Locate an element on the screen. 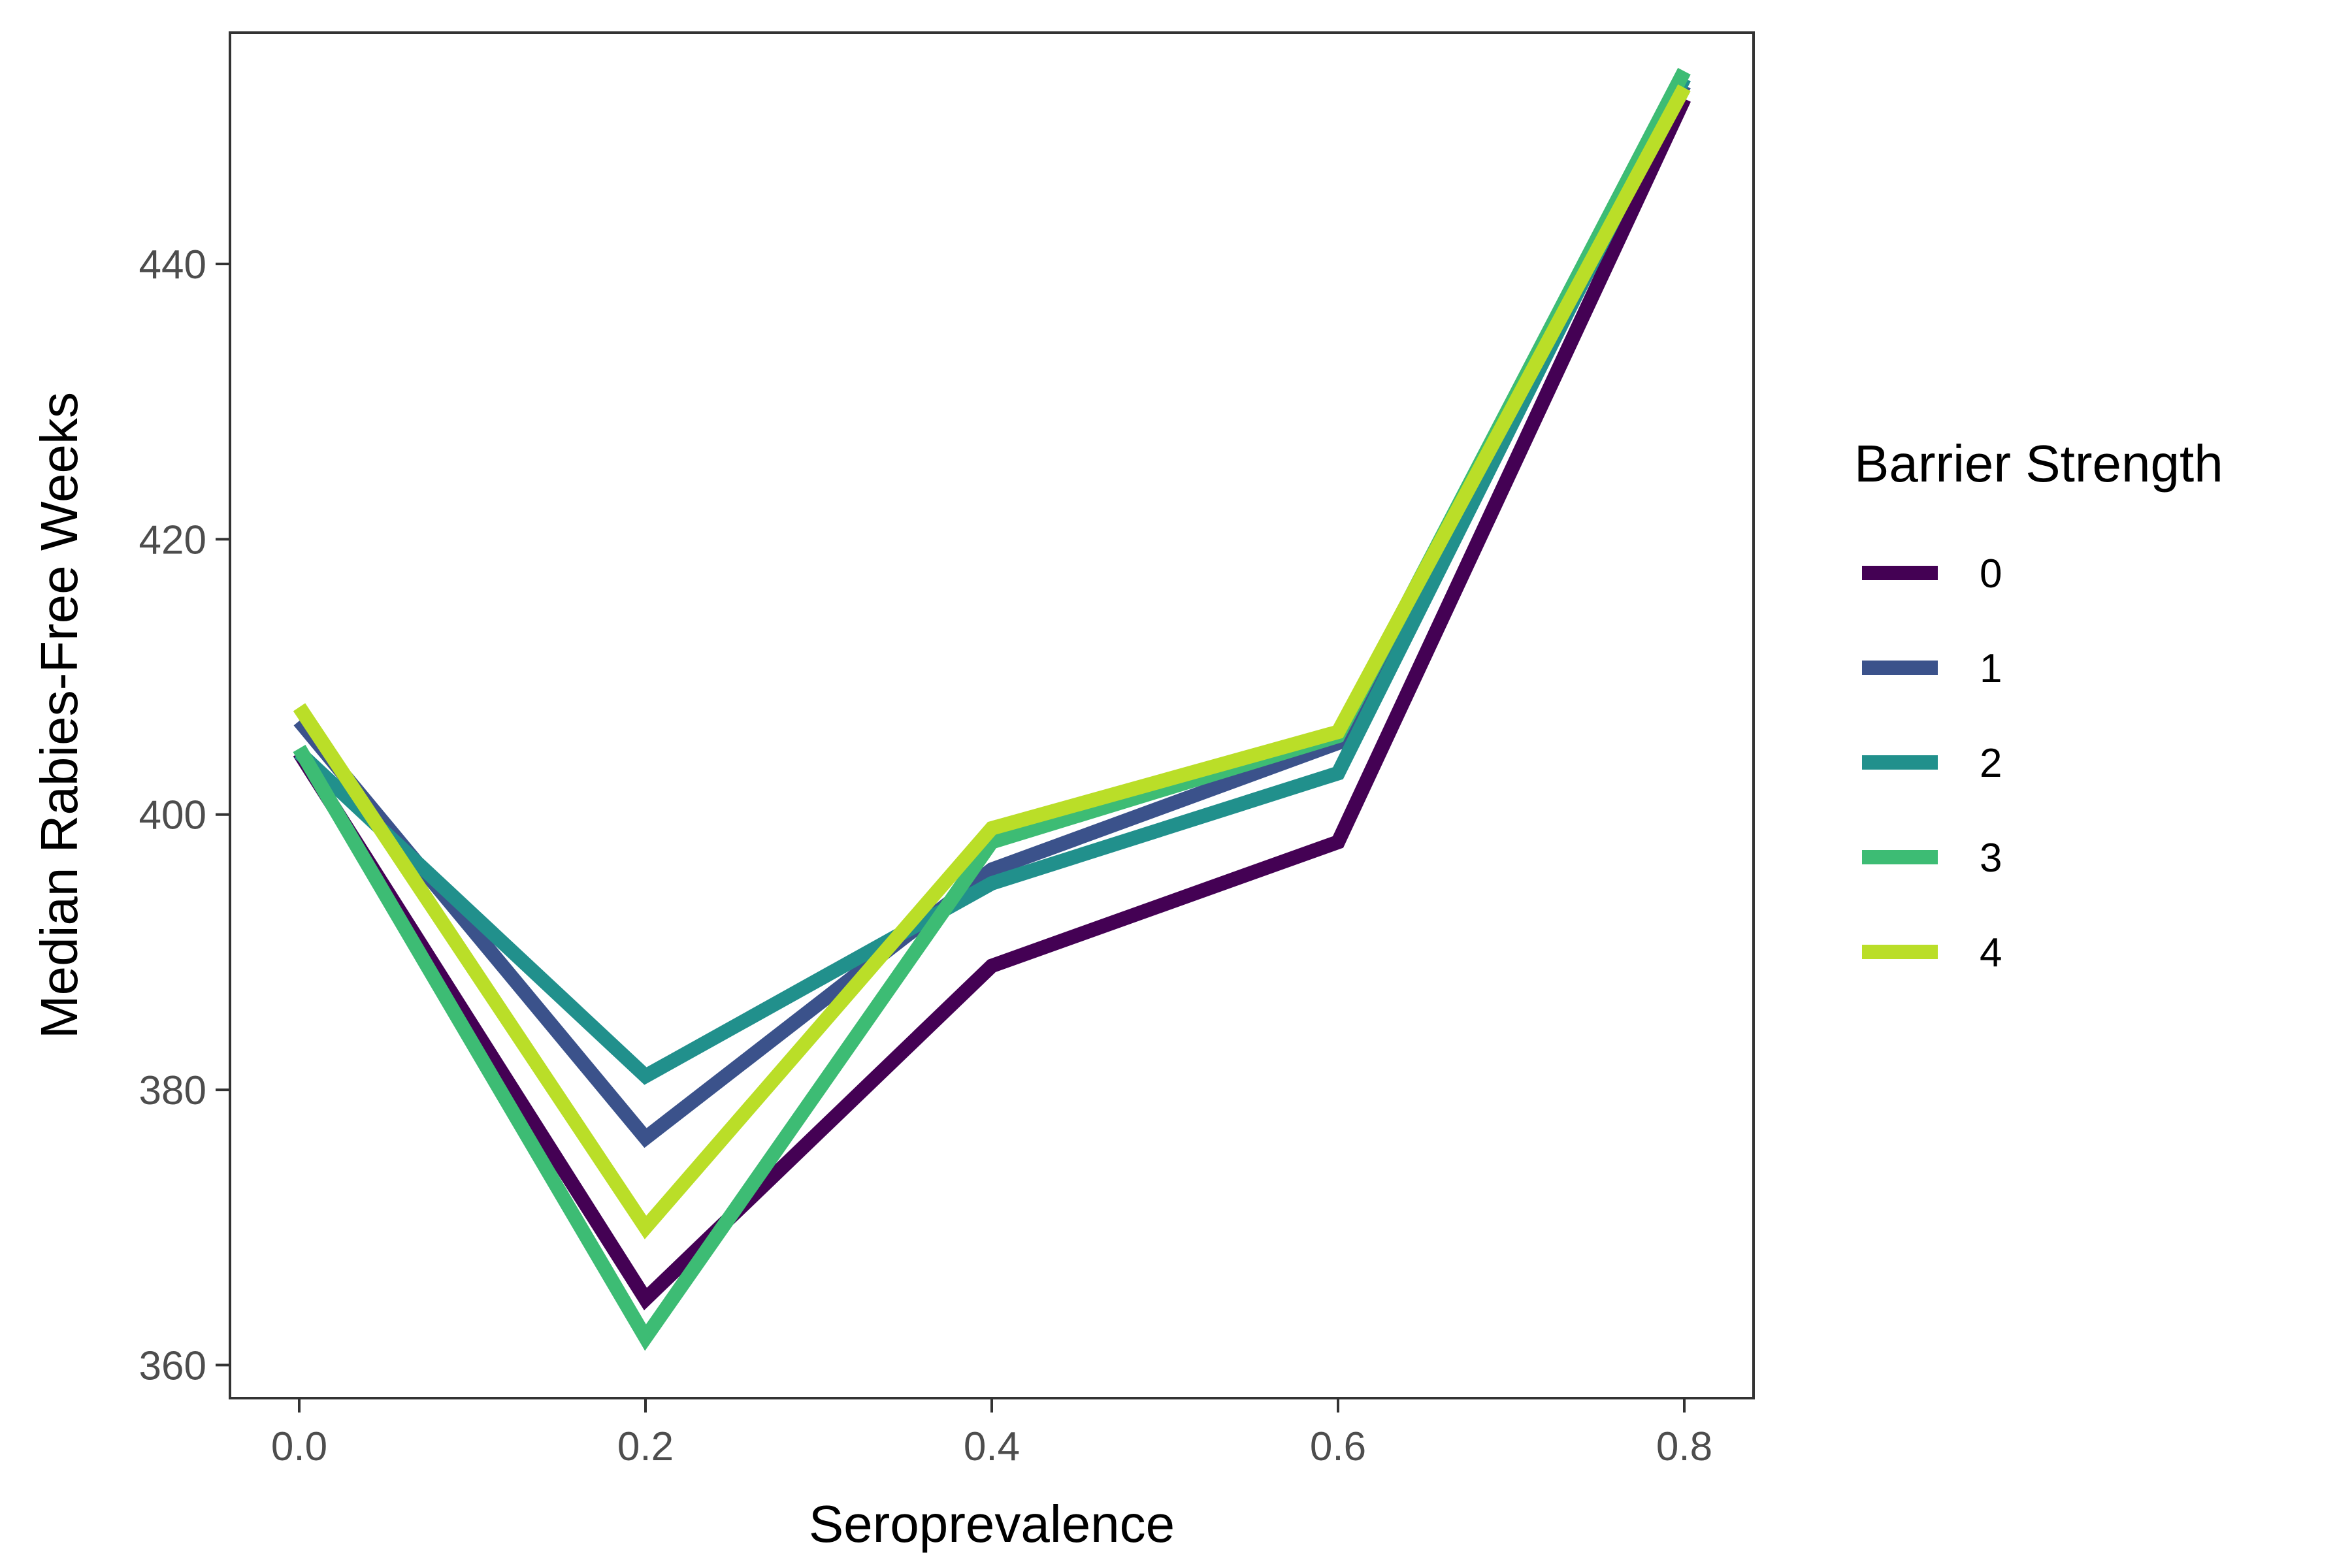  y-tick-label: 420 is located at coordinates (172, 540).